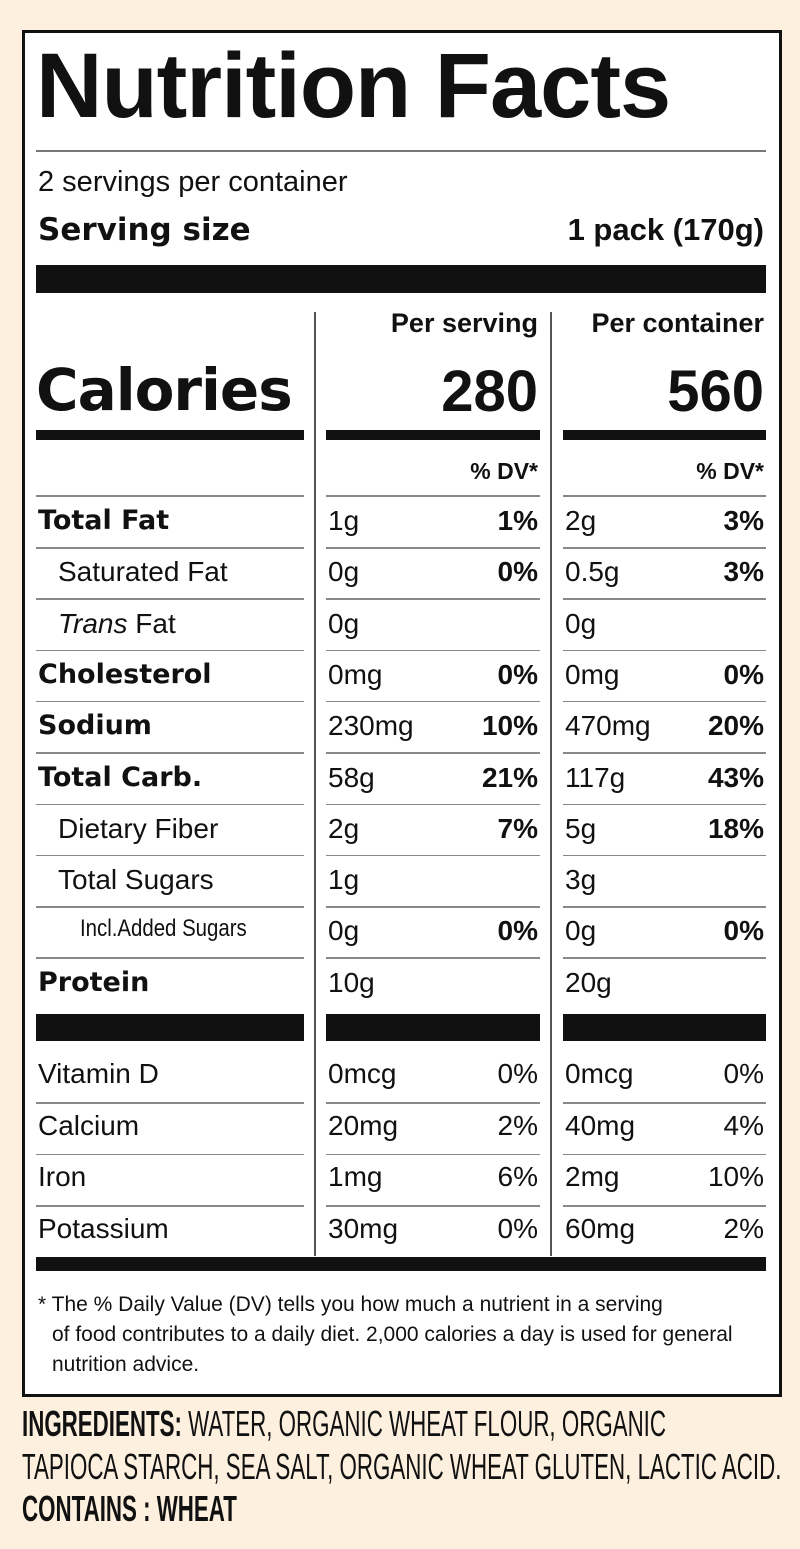 The width and height of the screenshot is (800, 1549). I want to click on calories-per-serving: 280, so click(489, 391).